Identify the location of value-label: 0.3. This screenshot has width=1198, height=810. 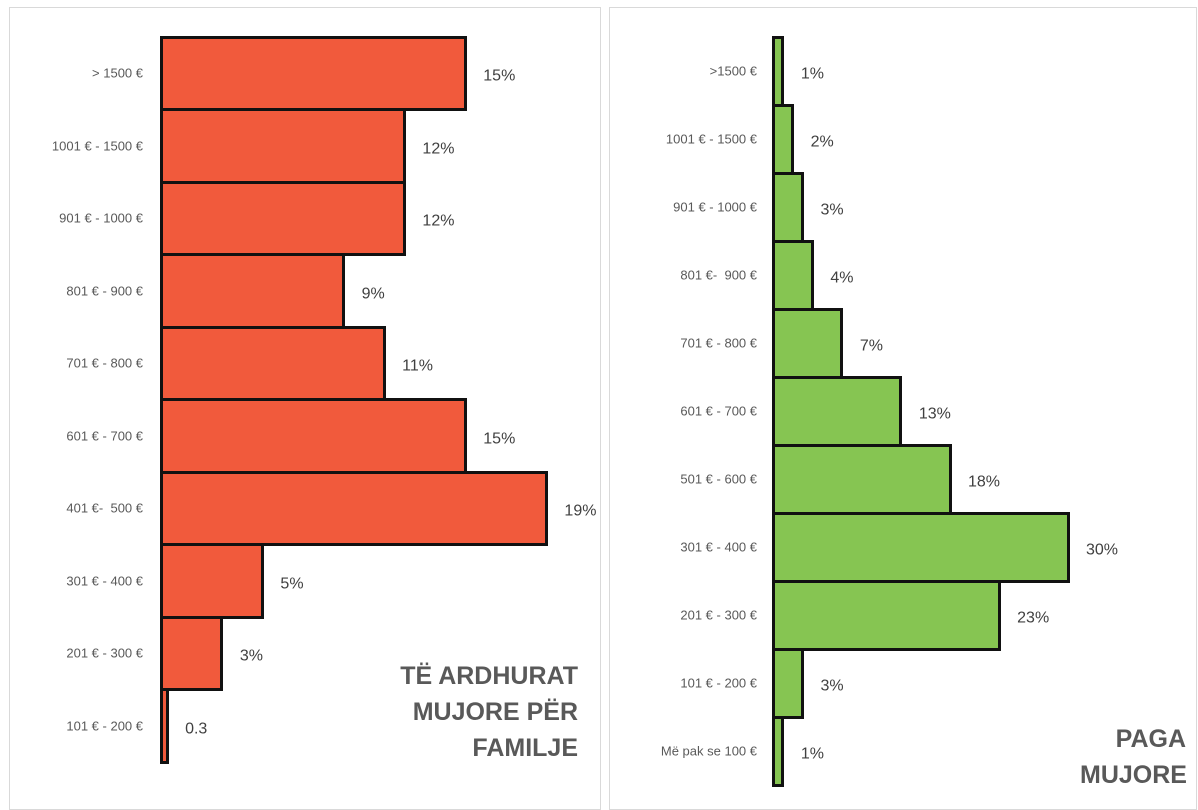
(196, 729).